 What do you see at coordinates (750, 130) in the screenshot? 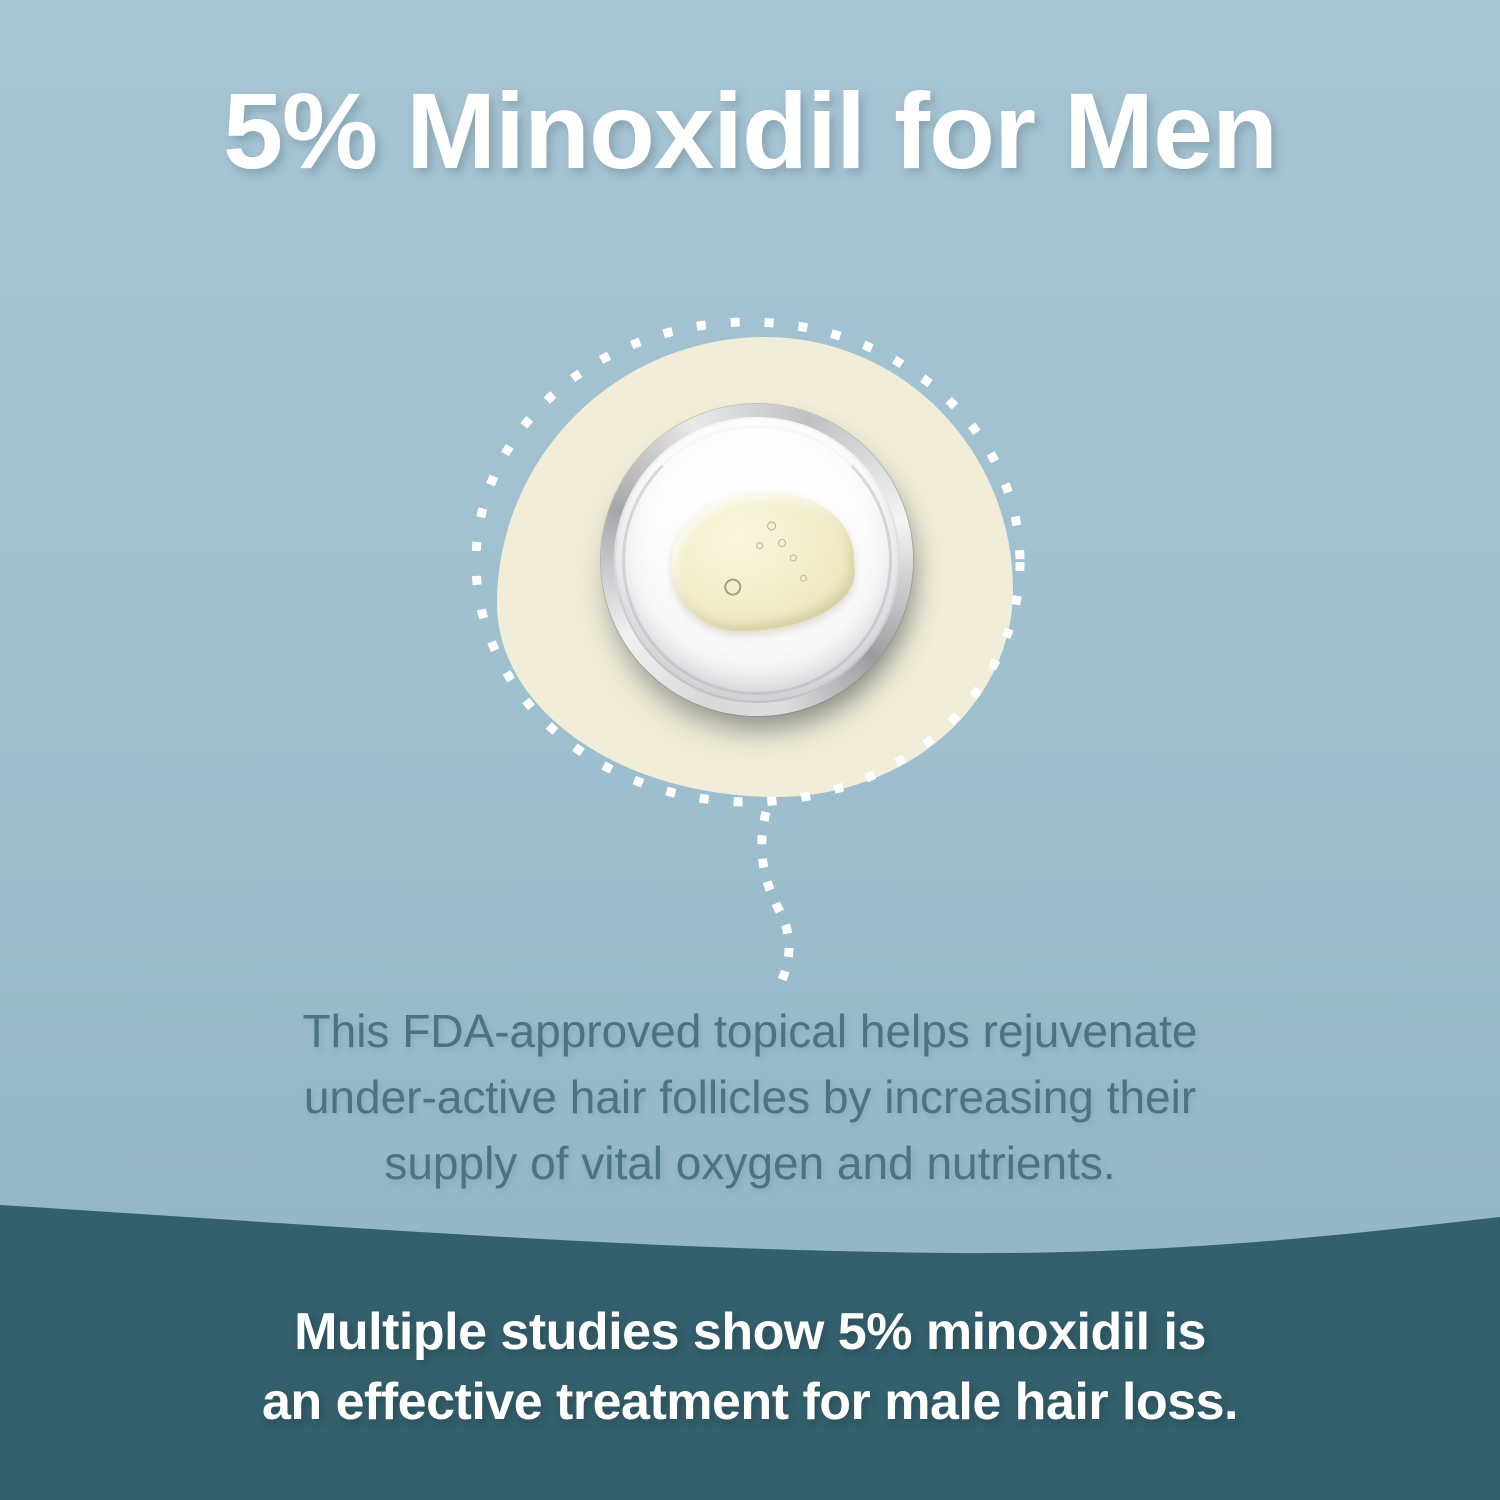
I see `headline: 5% Minoxidil for Men` at bounding box center [750, 130].